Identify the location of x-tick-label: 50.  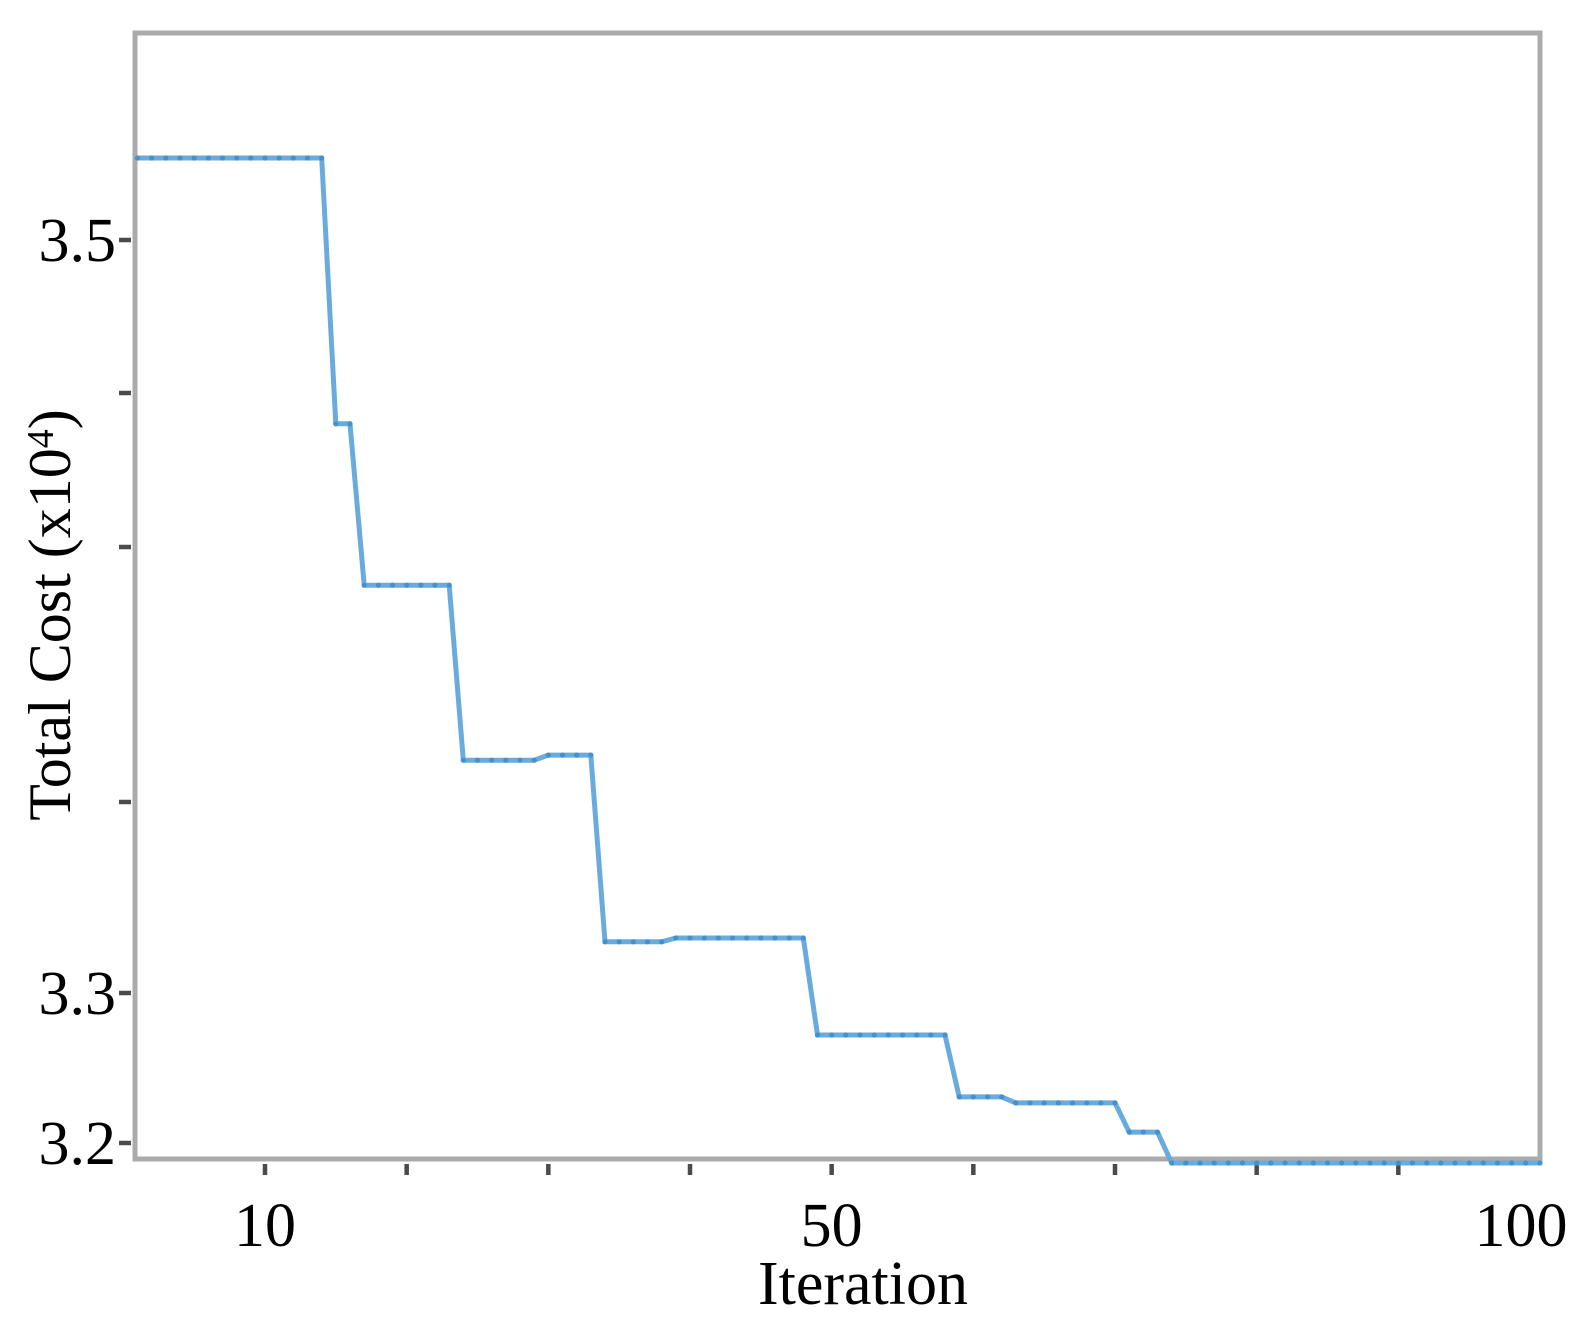
(832, 1226).